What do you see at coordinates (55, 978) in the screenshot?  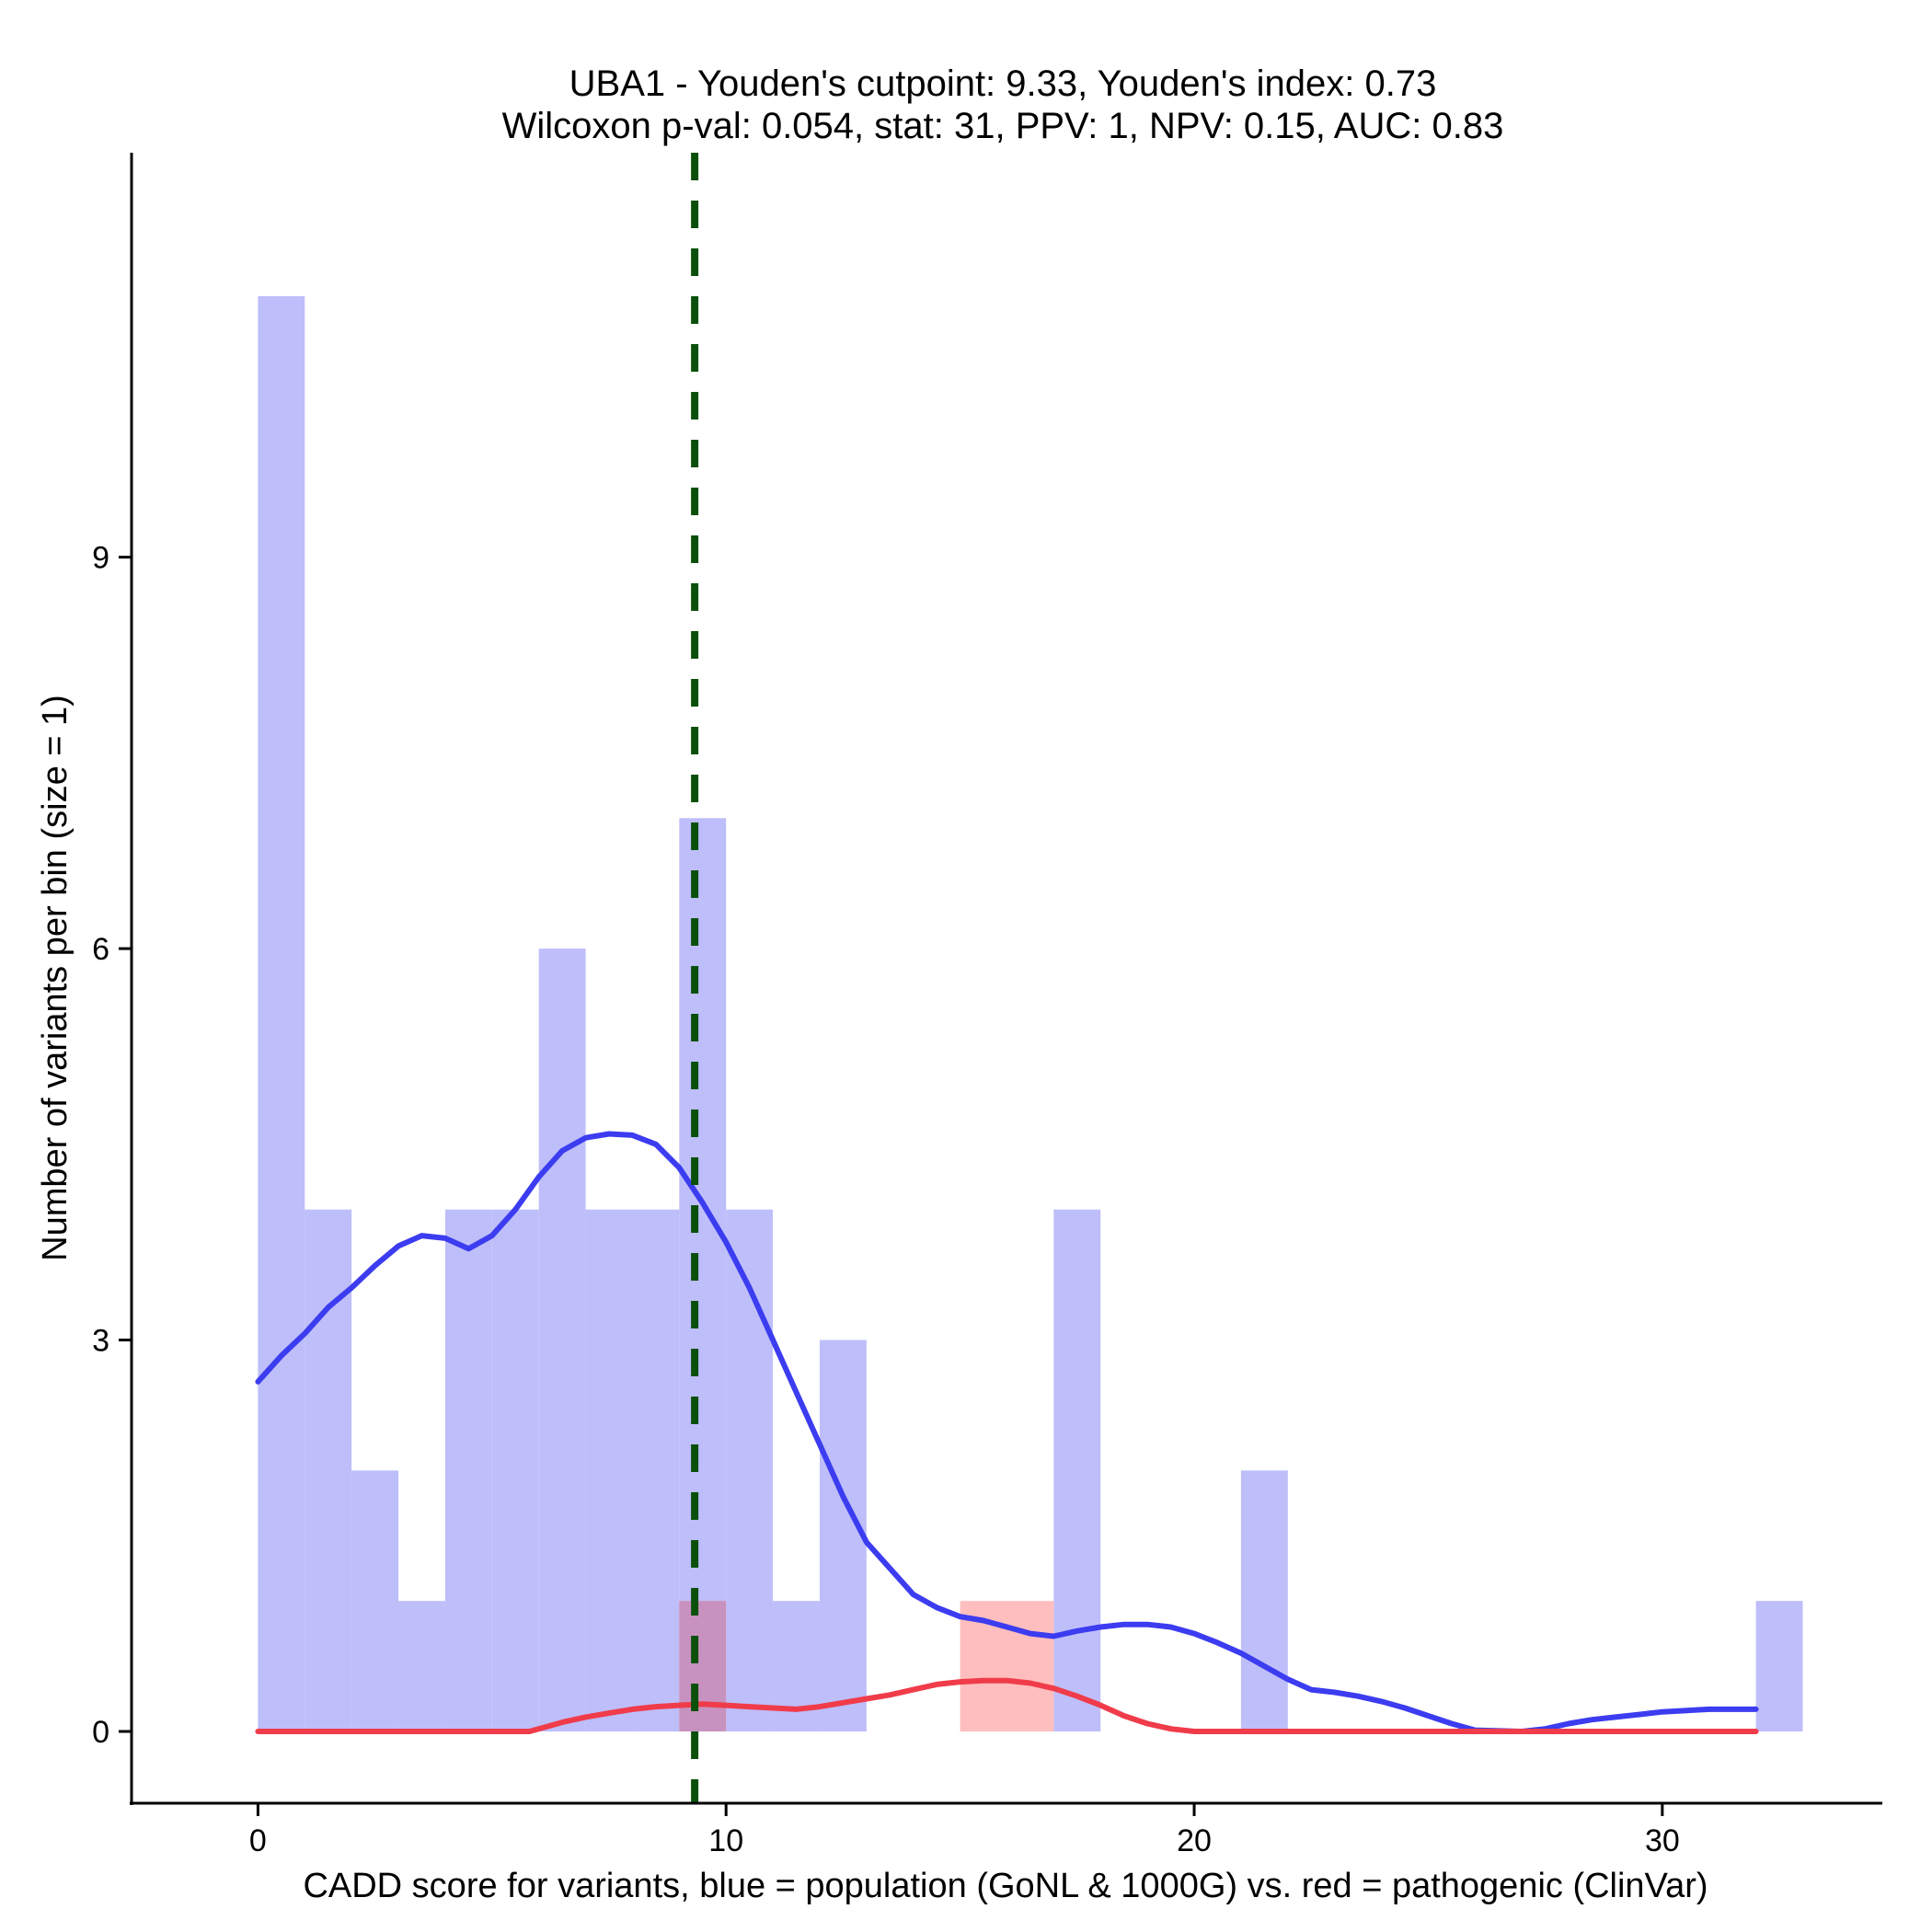 I see `y-axis-label: Number of variants per bin (size = 1)` at bounding box center [55, 978].